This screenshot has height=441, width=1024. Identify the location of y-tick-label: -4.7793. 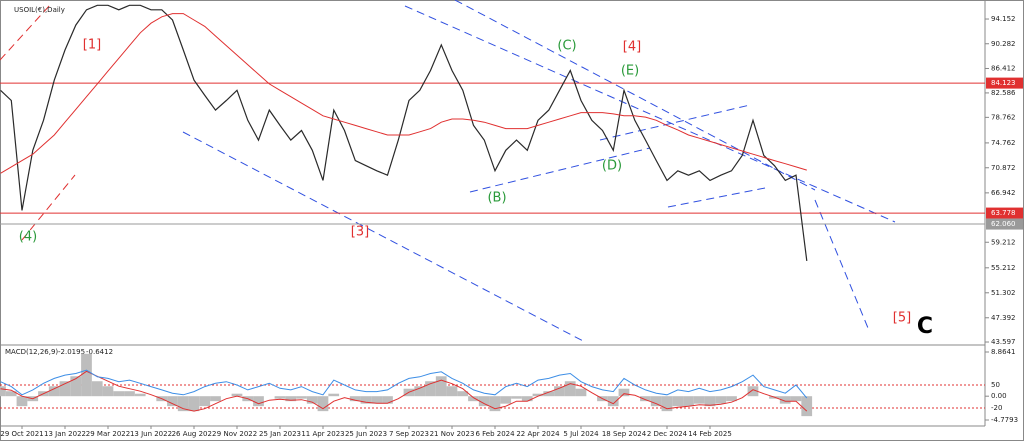
(1004, 420).